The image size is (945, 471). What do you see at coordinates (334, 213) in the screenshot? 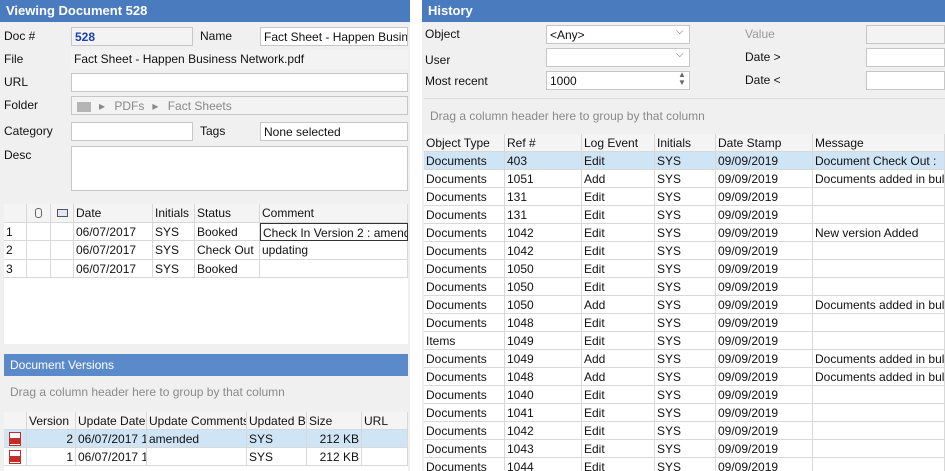
I see `column-header: Comment` at bounding box center [334, 213].